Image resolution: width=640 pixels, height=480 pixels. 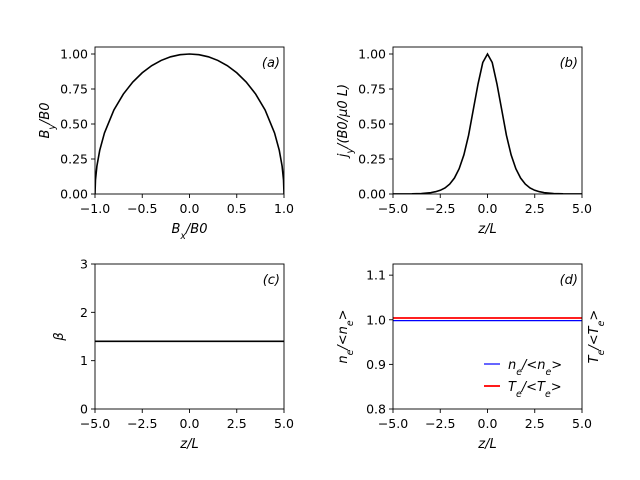 What do you see at coordinates (48, 120) in the screenshot?
I see `y-axis-label-a: By/B0` at bounding box center [48, 120].